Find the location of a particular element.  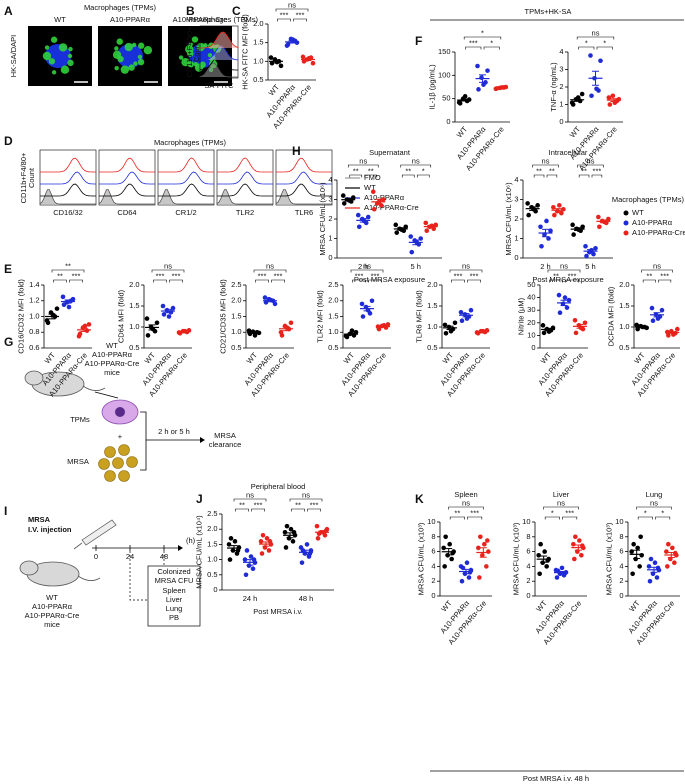

panel-letter: A is located at coordinates (8, 11).